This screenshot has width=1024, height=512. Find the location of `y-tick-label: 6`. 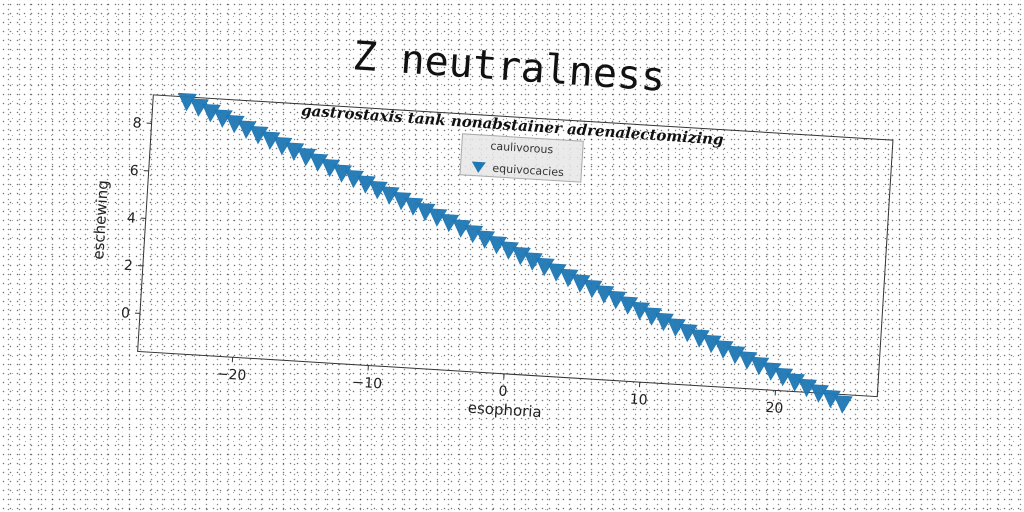

y-tick-label: 6 is located at coordinates (134, 171).